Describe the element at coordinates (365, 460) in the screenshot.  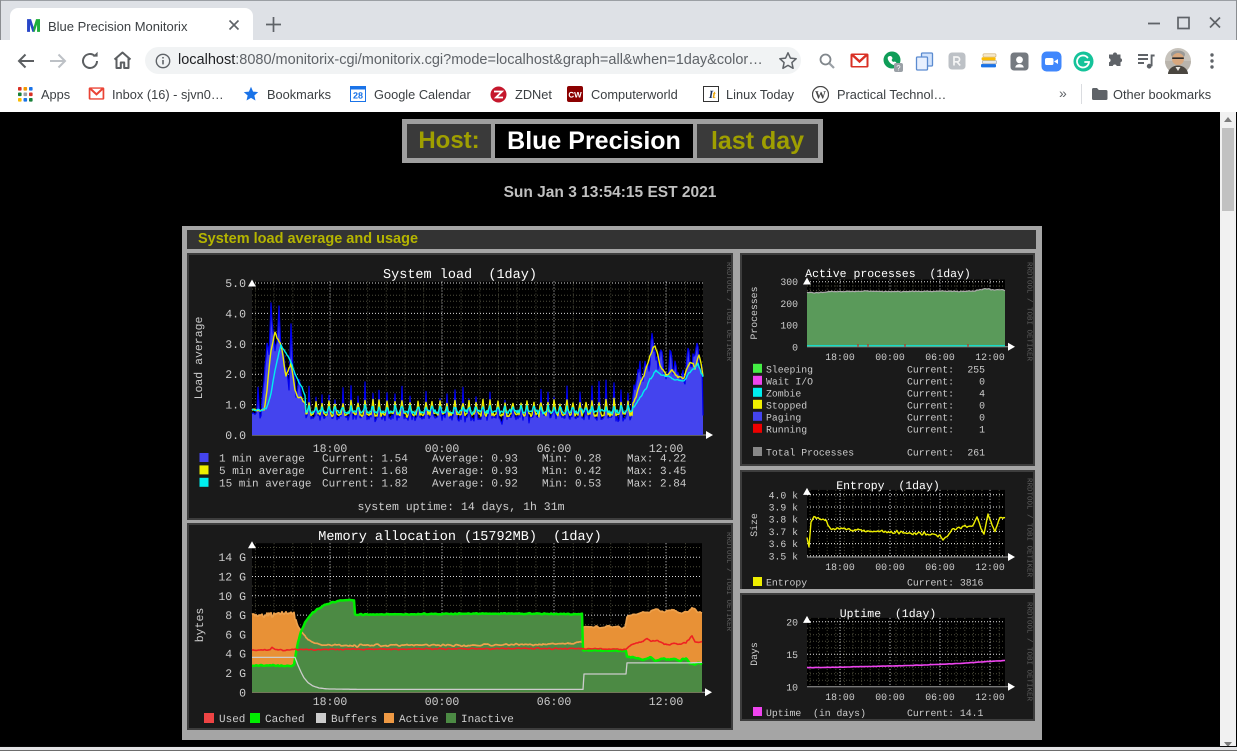
I see `svg-text: Current: 1.54` at that location.